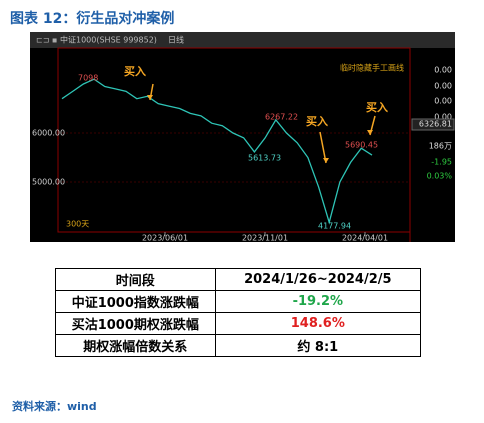 Image resolution: width=484 pixels, height=423 pixels. What do you see at coordinates (135, 279) in the screenshot?
I see `table-cell: 时间段` at bounding box center [135, 279].